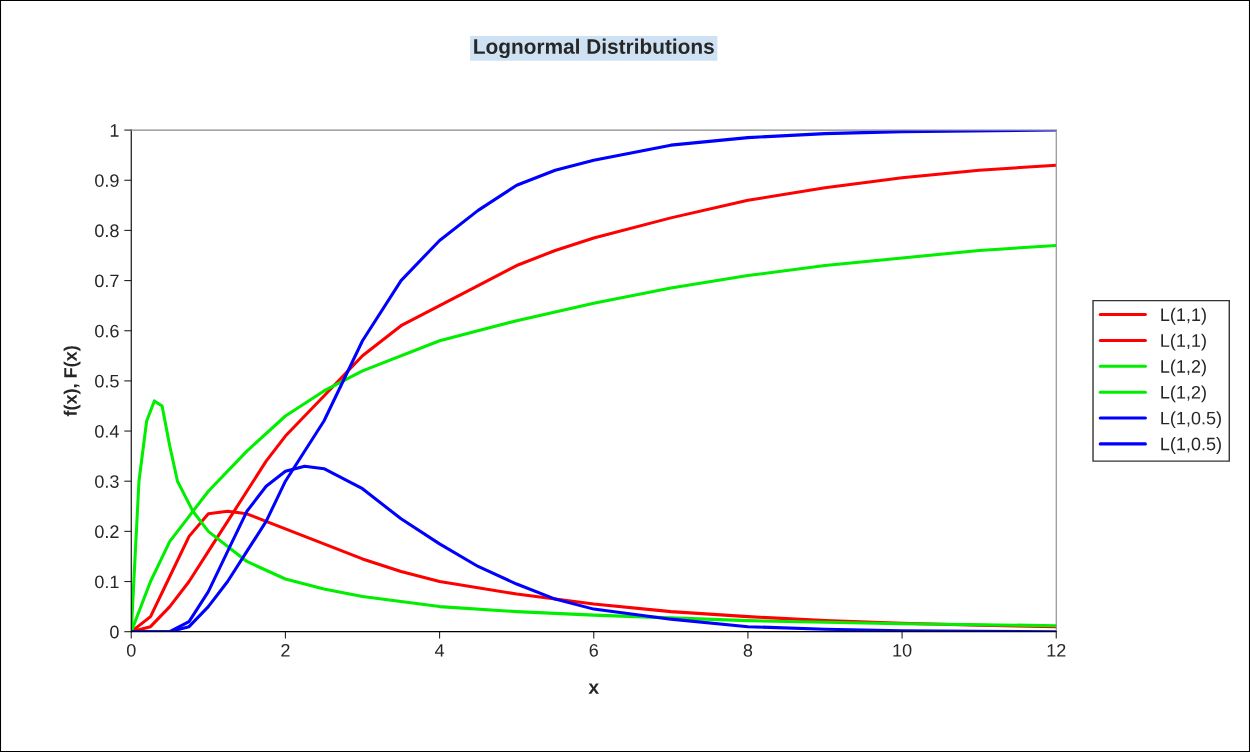  Describe the element at coordinates (107, 281) in the screenshot. I see `y-tick-label: 0.7` at that location.